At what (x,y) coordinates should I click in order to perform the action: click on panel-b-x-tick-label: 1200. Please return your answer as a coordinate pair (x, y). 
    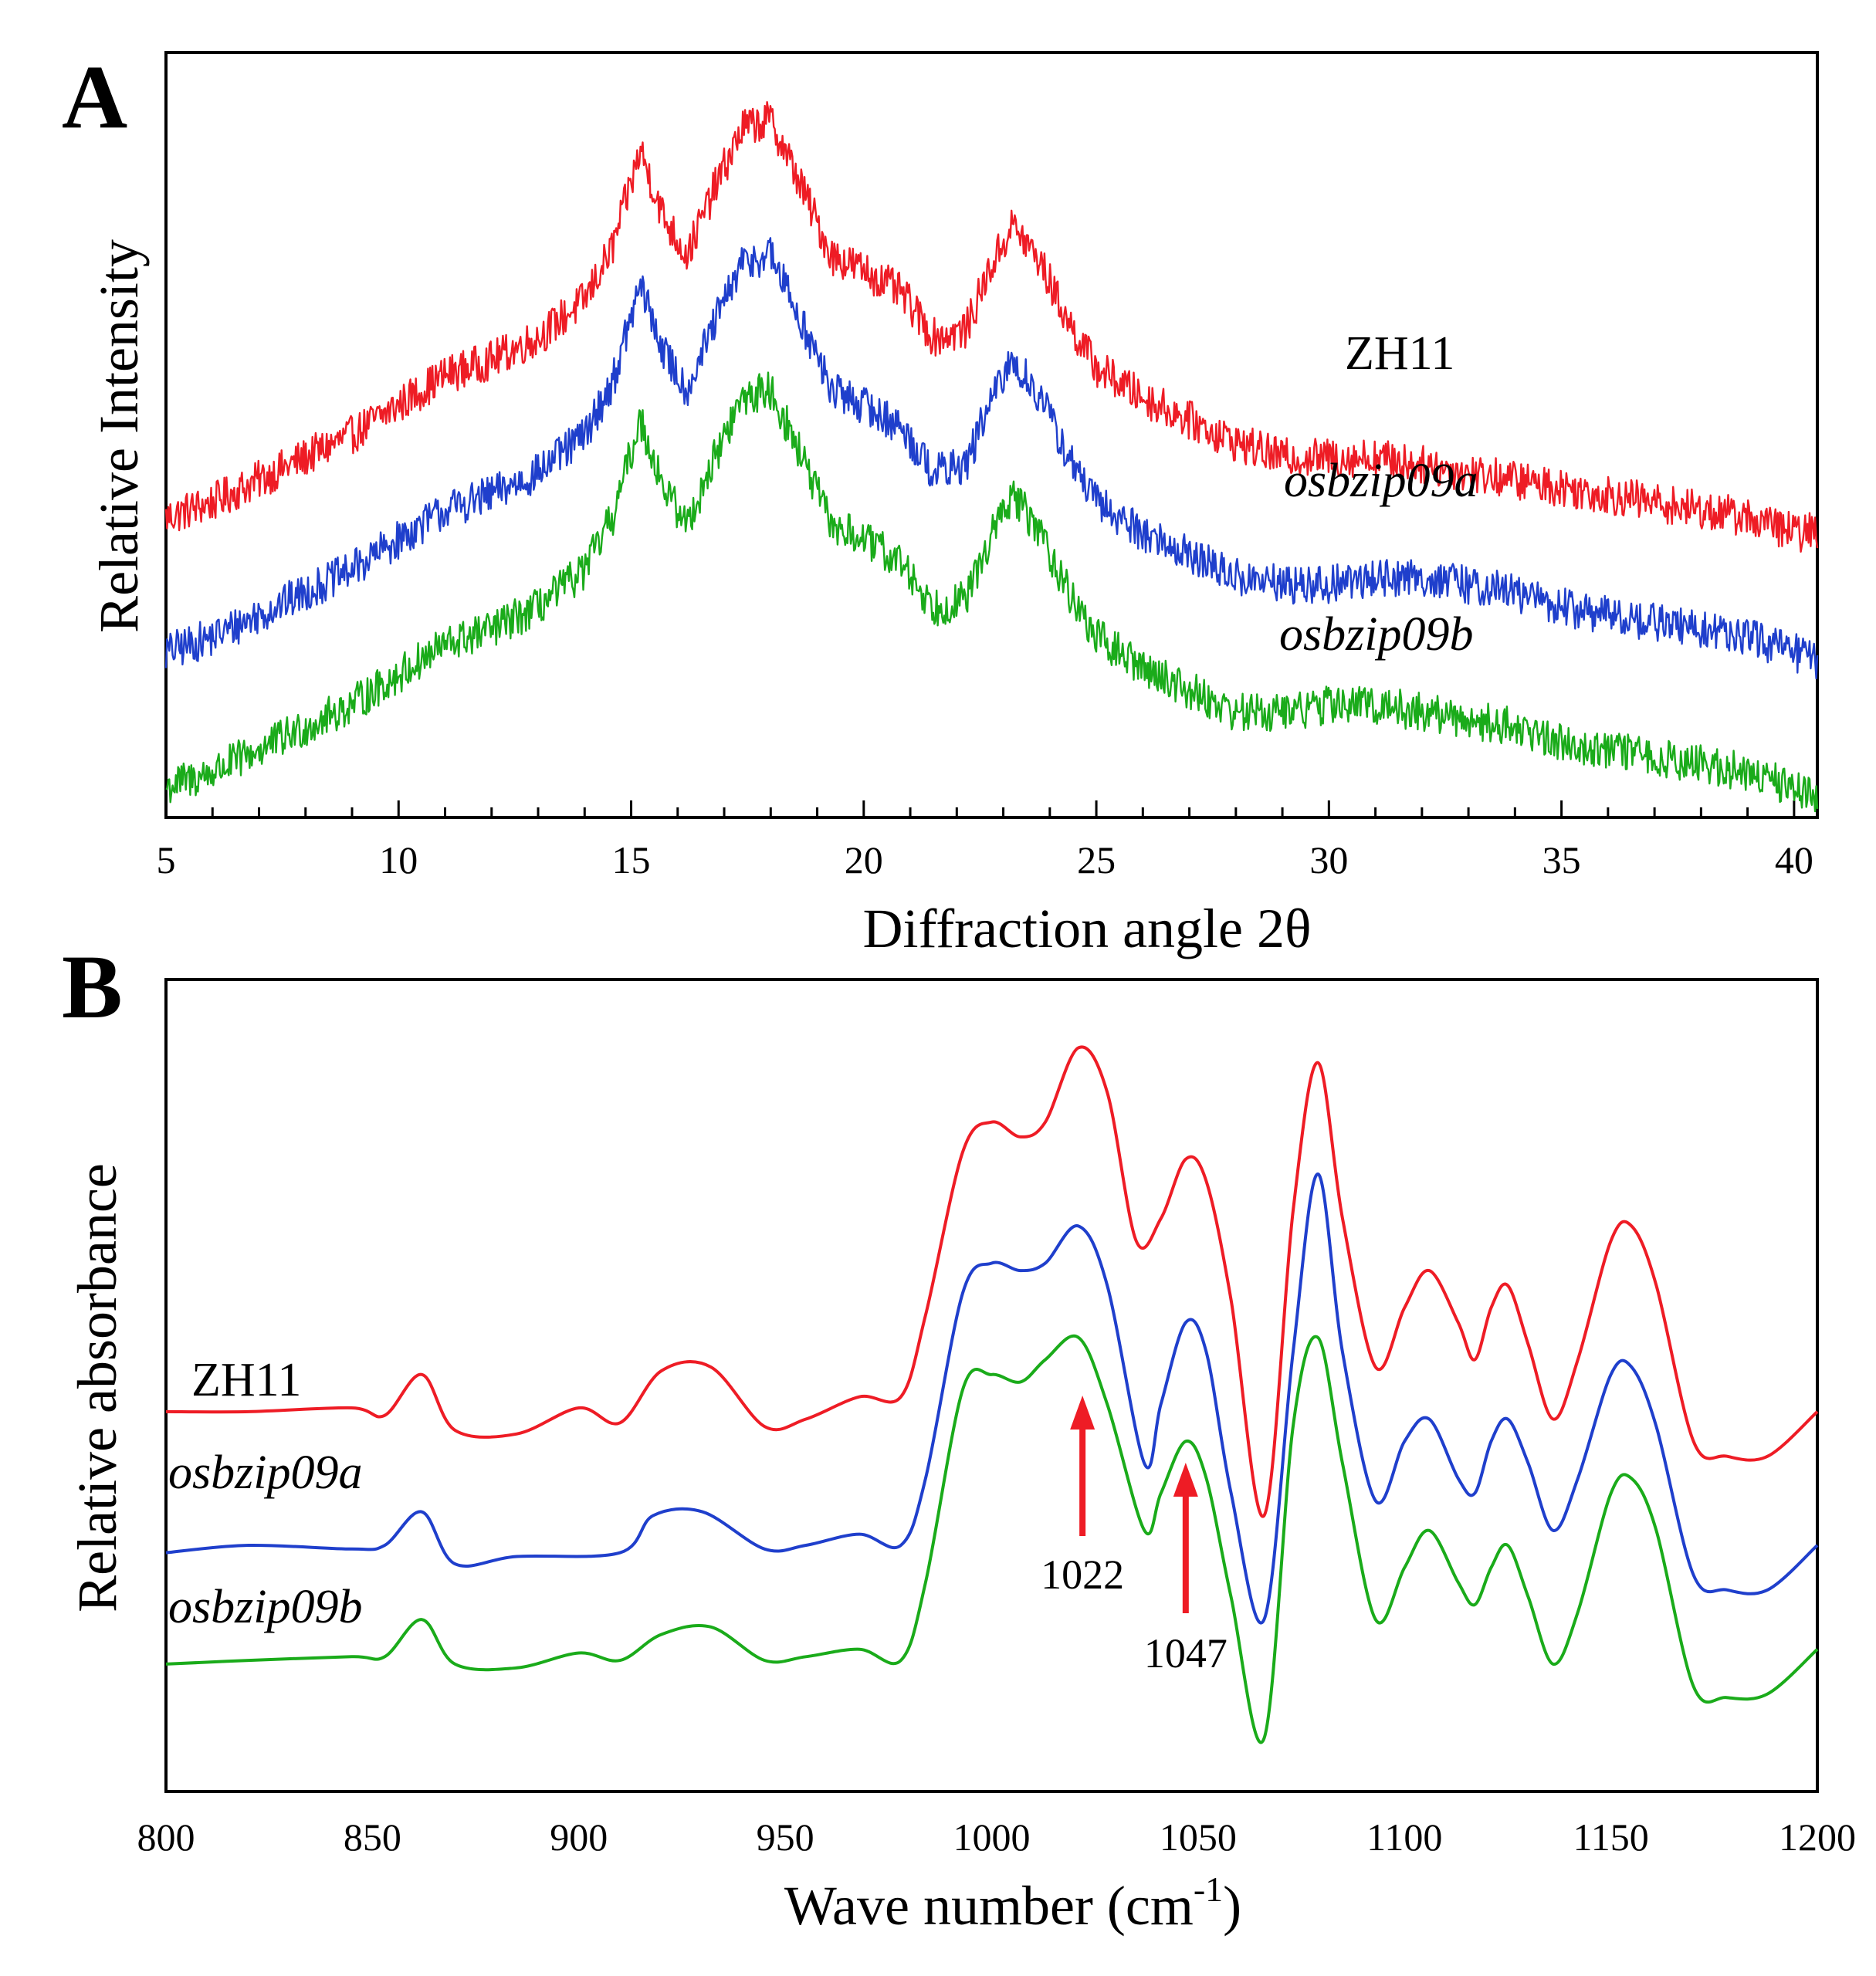
    Looking at the image, I should click on (1817, 1837).